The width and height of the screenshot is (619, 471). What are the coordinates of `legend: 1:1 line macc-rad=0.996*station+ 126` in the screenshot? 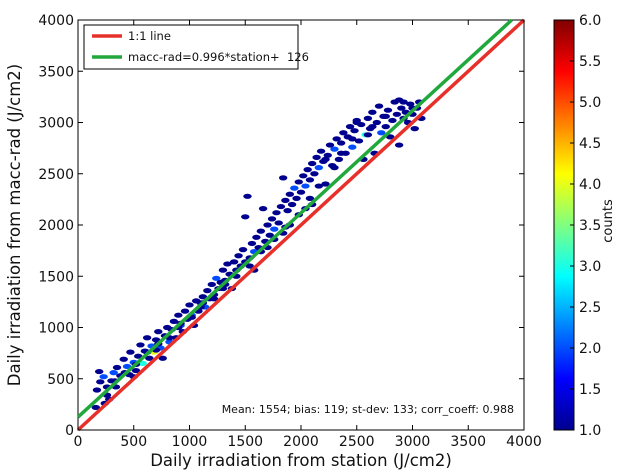 It's located at (196, 47).